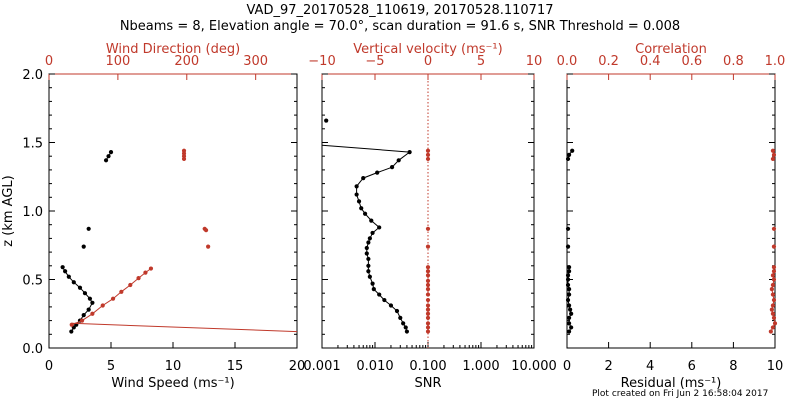 This screenshot has width=800, height=400. Describe the element at coordinates (534, 366) in the screenshot. I see `bottom-tick-label: 10.000` at that location.